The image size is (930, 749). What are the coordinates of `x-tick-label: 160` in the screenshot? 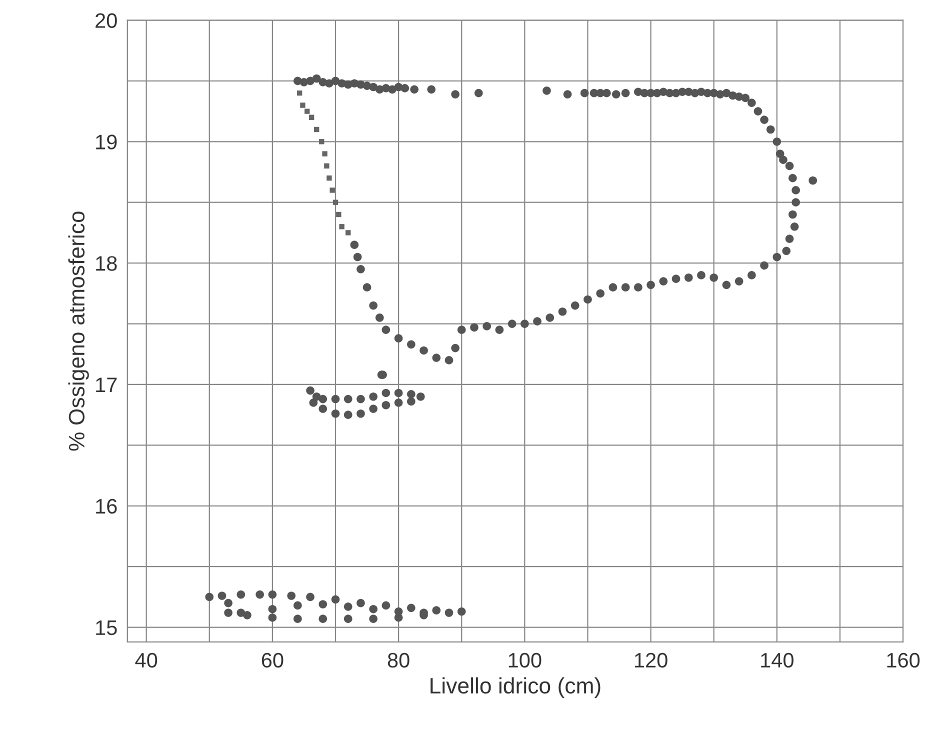 It's located at (903, 660).